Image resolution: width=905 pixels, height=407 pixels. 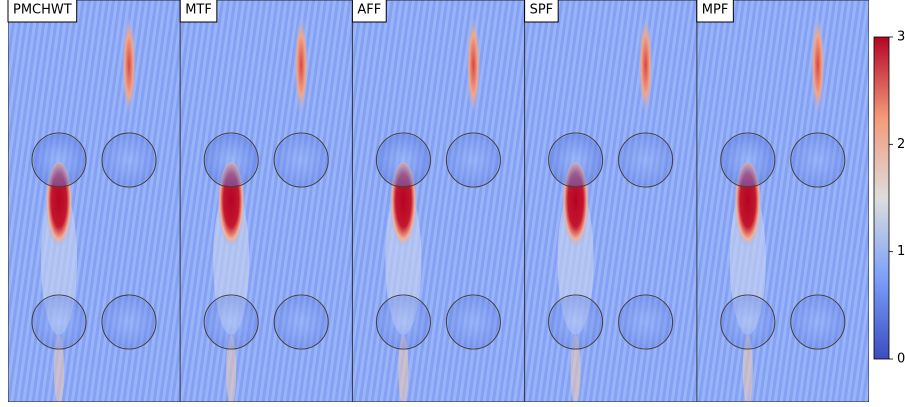 I want to click on panel-label: MTF, so click(x=198, y=10).